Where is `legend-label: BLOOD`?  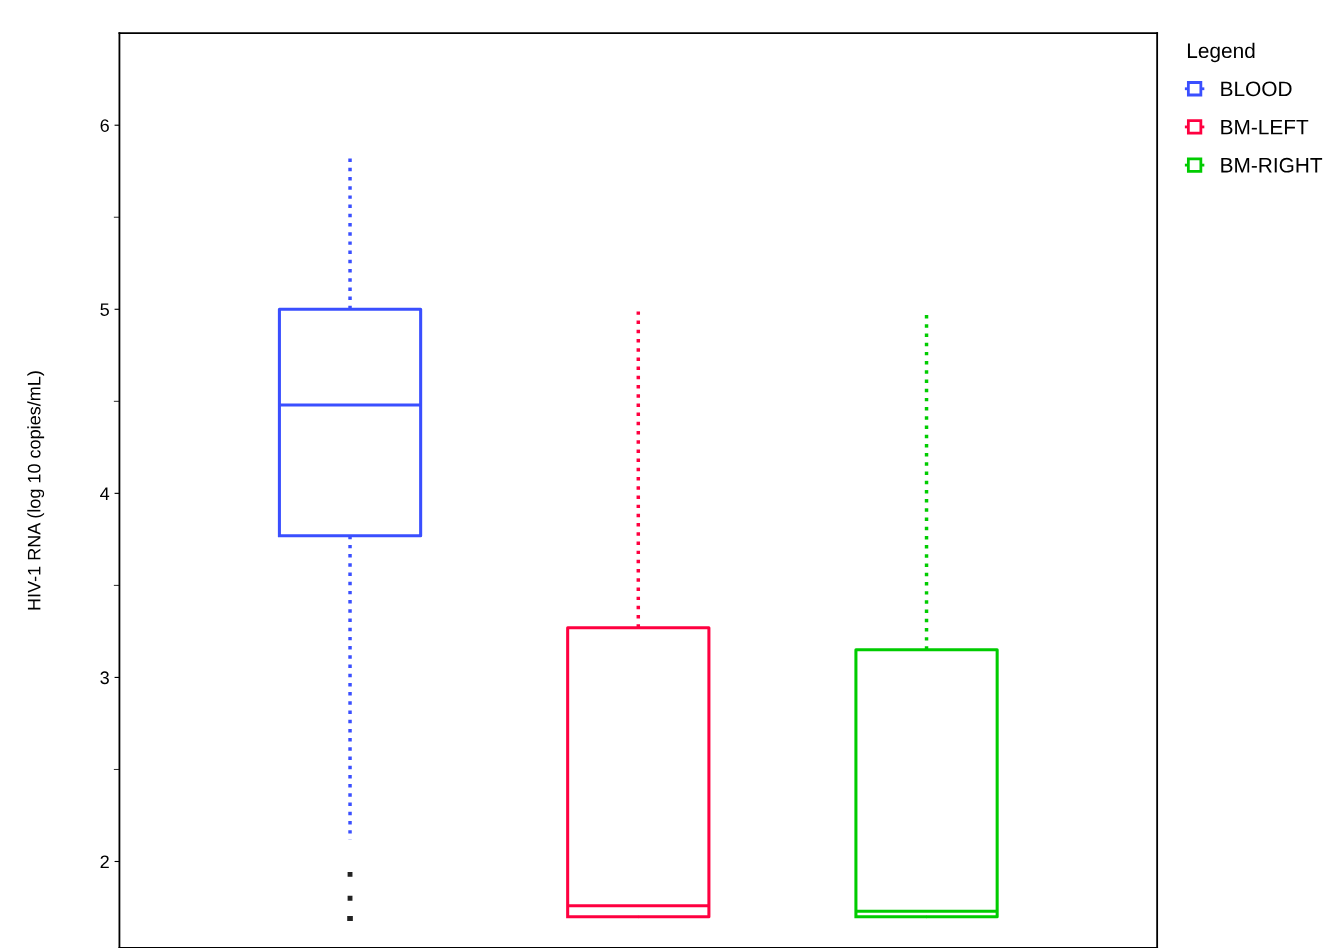 legend-label: BLOOD is located at coordinates (1256, 89).